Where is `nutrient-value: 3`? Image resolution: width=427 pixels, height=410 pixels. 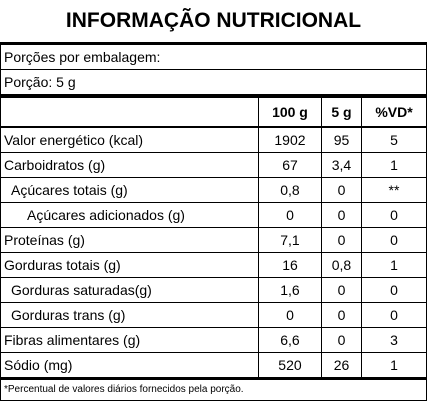
nutrient-value: 3 is located at coordinates (393, 340).